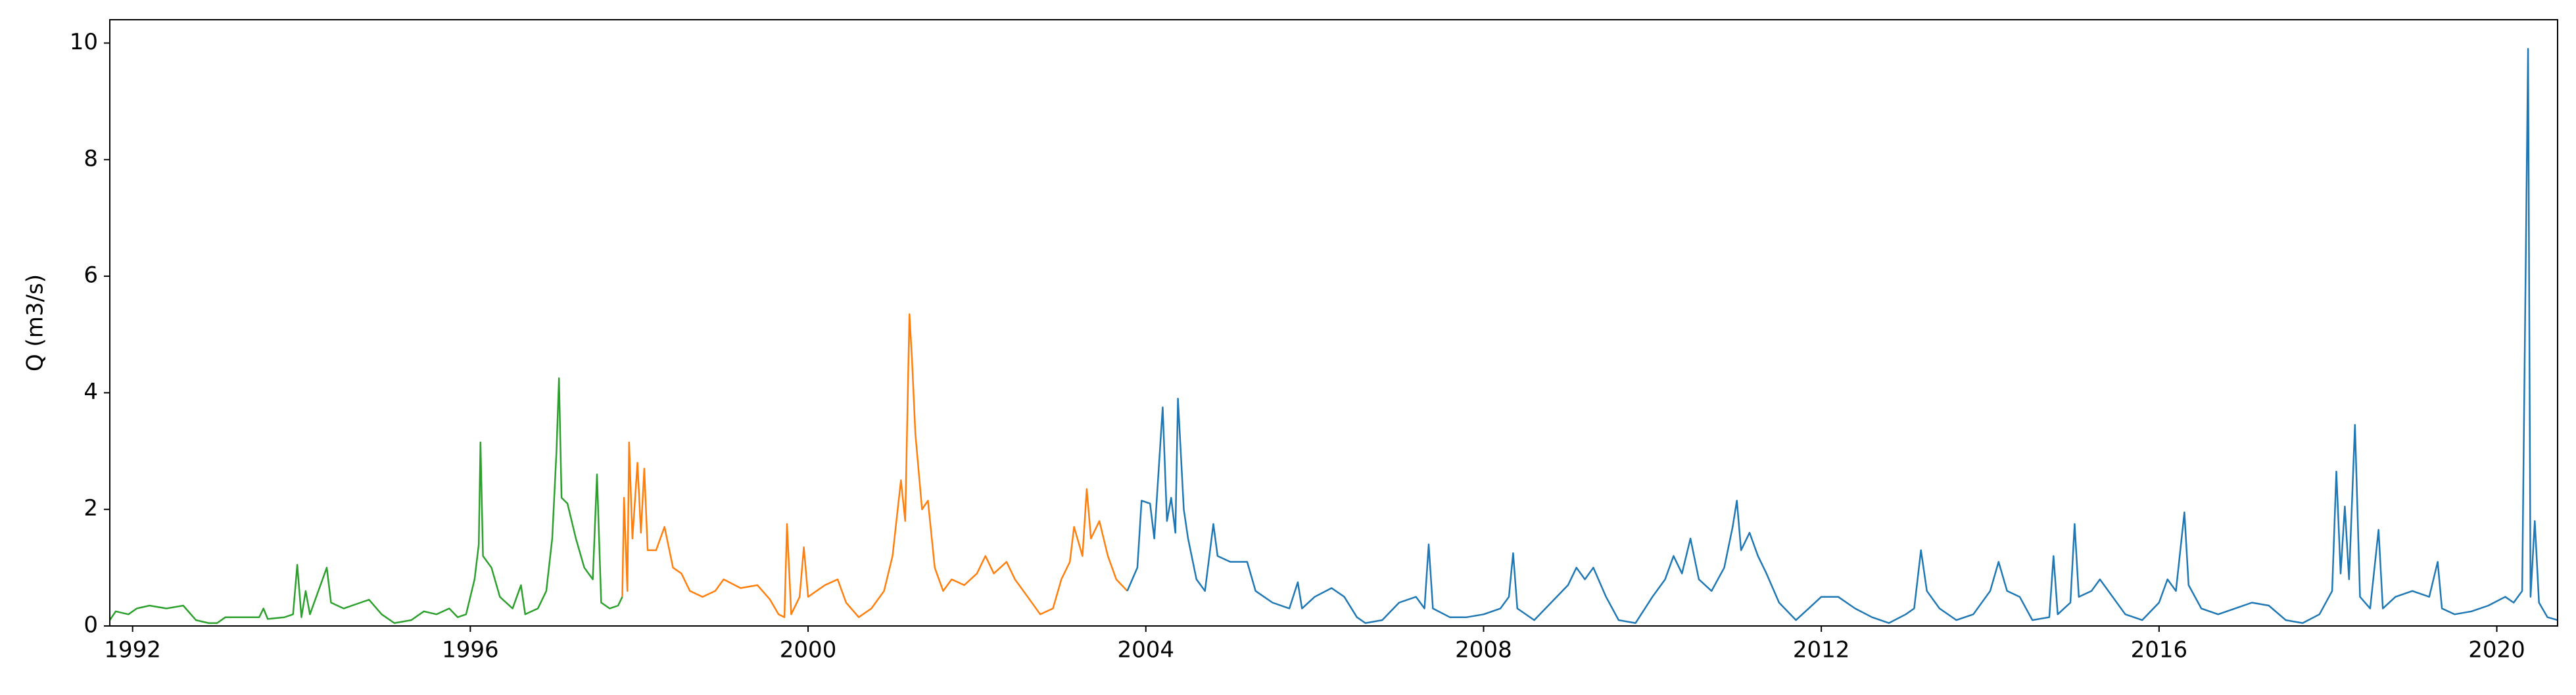 The width and height of the screenshot is (2576, 695). I want to click on x-tick-label: 2020, so click(2497, 650).